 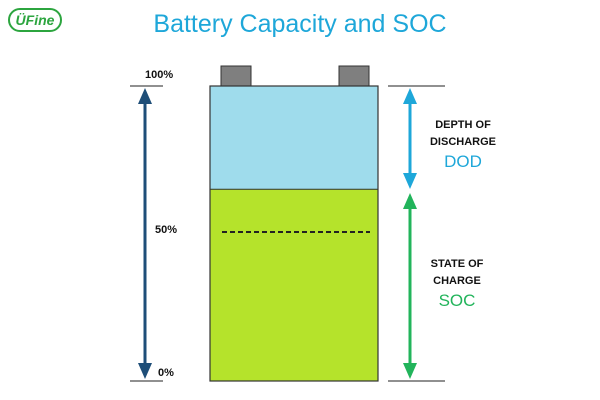 I want to click on soc-arrow-down-head, so click(x=410, y=371).